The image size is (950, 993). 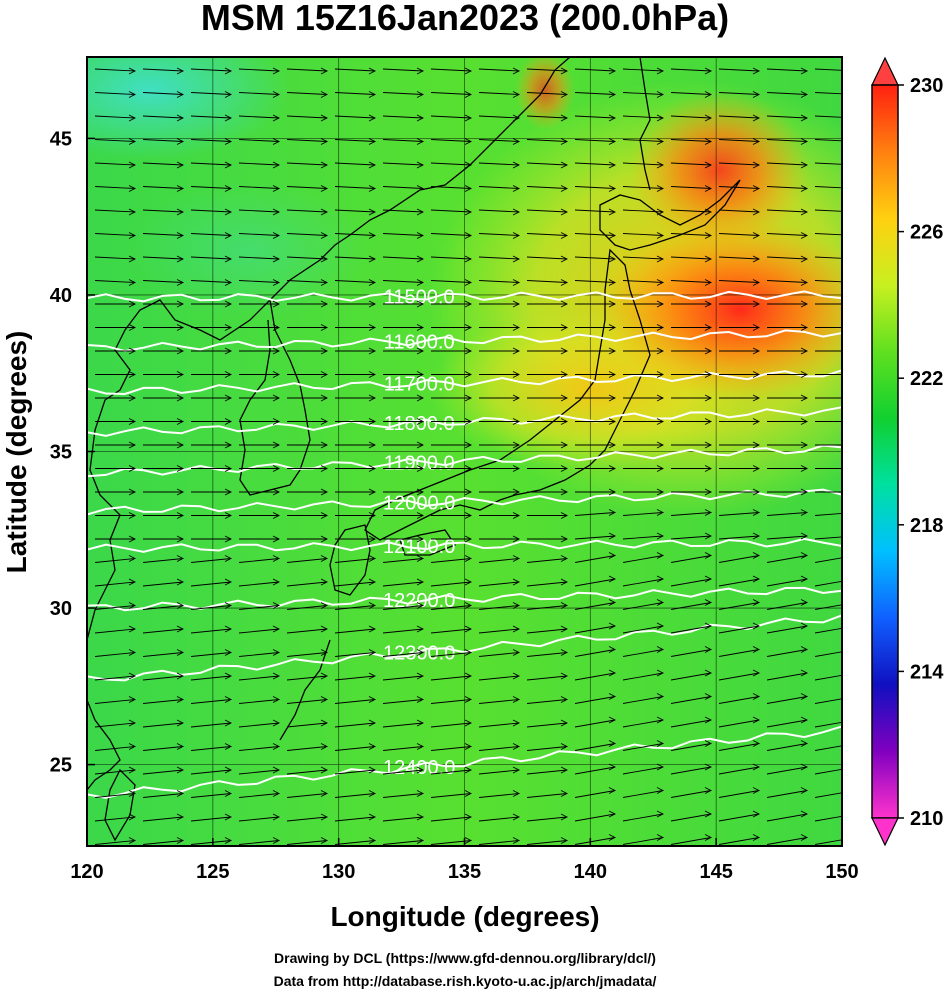 I want to click on latitude-axis: 25 30 35 40 45, so click(x=72, y=452).